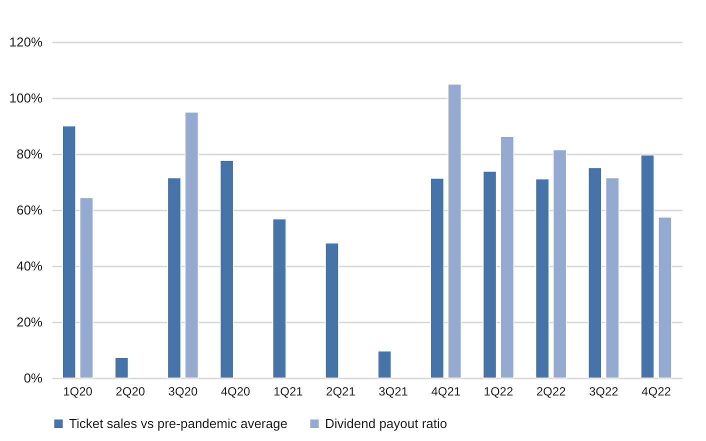  I want to click on x-tick-label: 2Q21, so click(341, 391).